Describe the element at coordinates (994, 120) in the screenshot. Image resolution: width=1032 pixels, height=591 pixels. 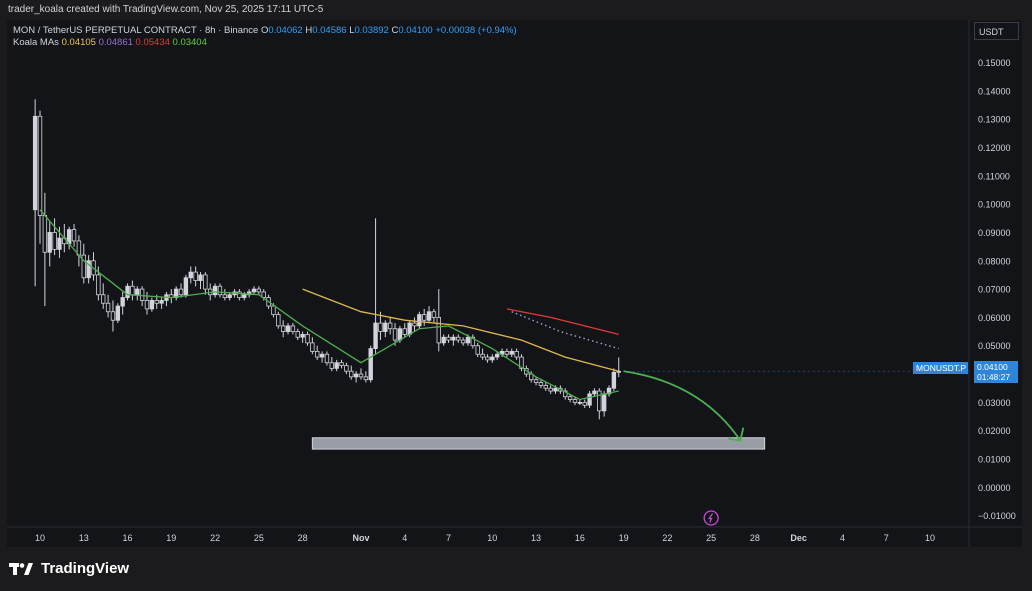
I see `price-axis-tick-label: 0.13000` at that location.